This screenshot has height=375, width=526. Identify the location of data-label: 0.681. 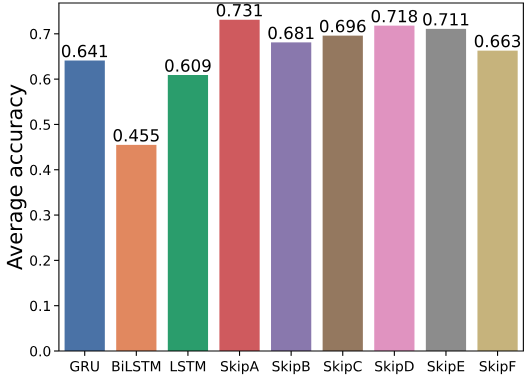
(291, 33).